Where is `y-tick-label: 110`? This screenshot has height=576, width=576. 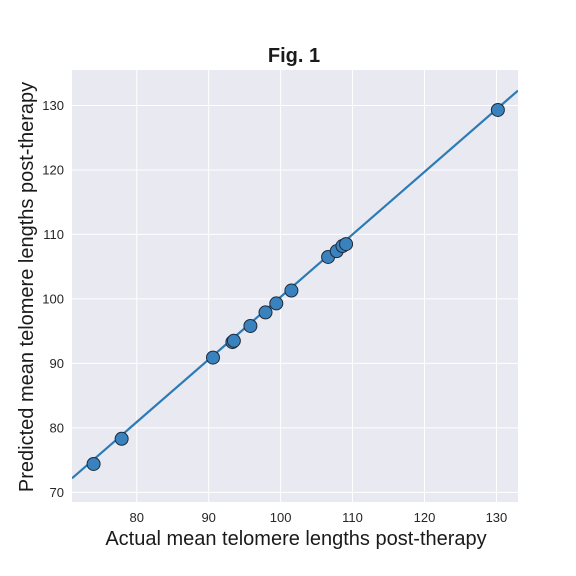 y-tick-label: 110 is located at coordinates (53, 234).